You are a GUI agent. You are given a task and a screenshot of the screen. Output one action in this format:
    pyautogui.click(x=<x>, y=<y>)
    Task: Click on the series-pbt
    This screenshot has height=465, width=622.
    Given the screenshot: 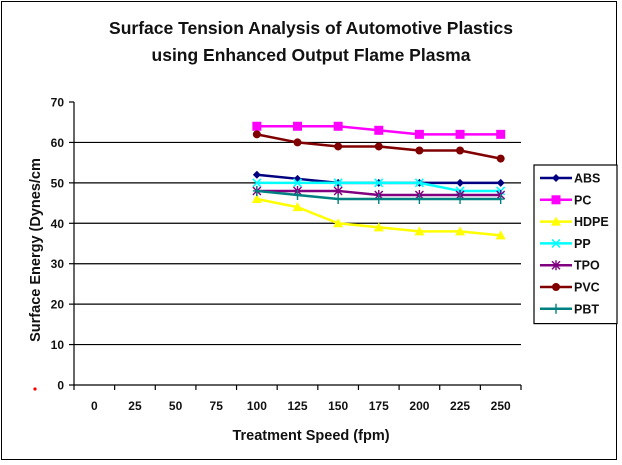 What is the action you would take?
    pyautogui.click(x=378, y=195)
    